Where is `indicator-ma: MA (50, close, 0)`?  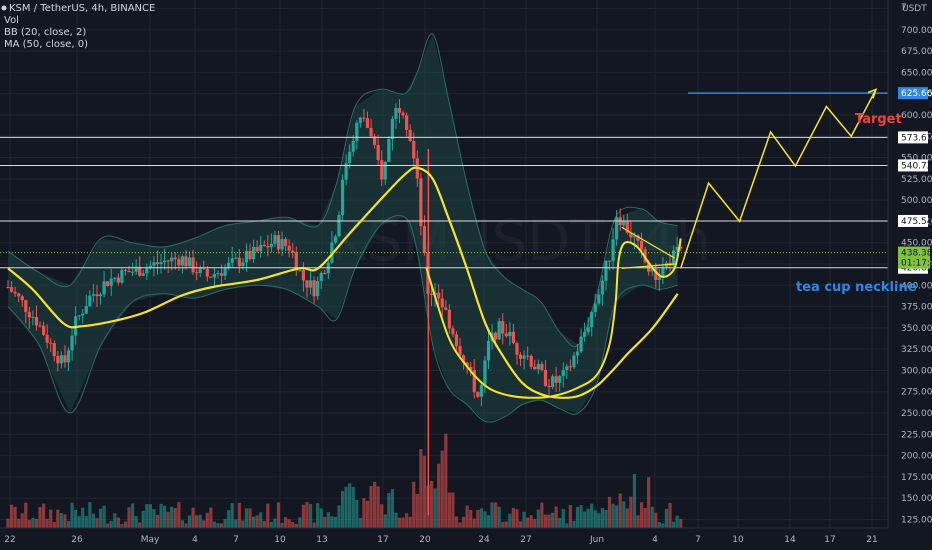
indicator-ma: MA (50, close, 0) is located at coordinates (46, 44).